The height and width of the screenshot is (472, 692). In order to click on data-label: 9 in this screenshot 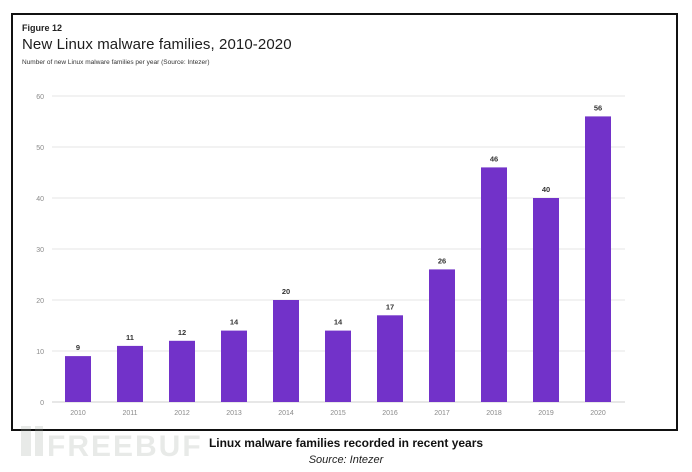, I will do `click(78, 347)`.